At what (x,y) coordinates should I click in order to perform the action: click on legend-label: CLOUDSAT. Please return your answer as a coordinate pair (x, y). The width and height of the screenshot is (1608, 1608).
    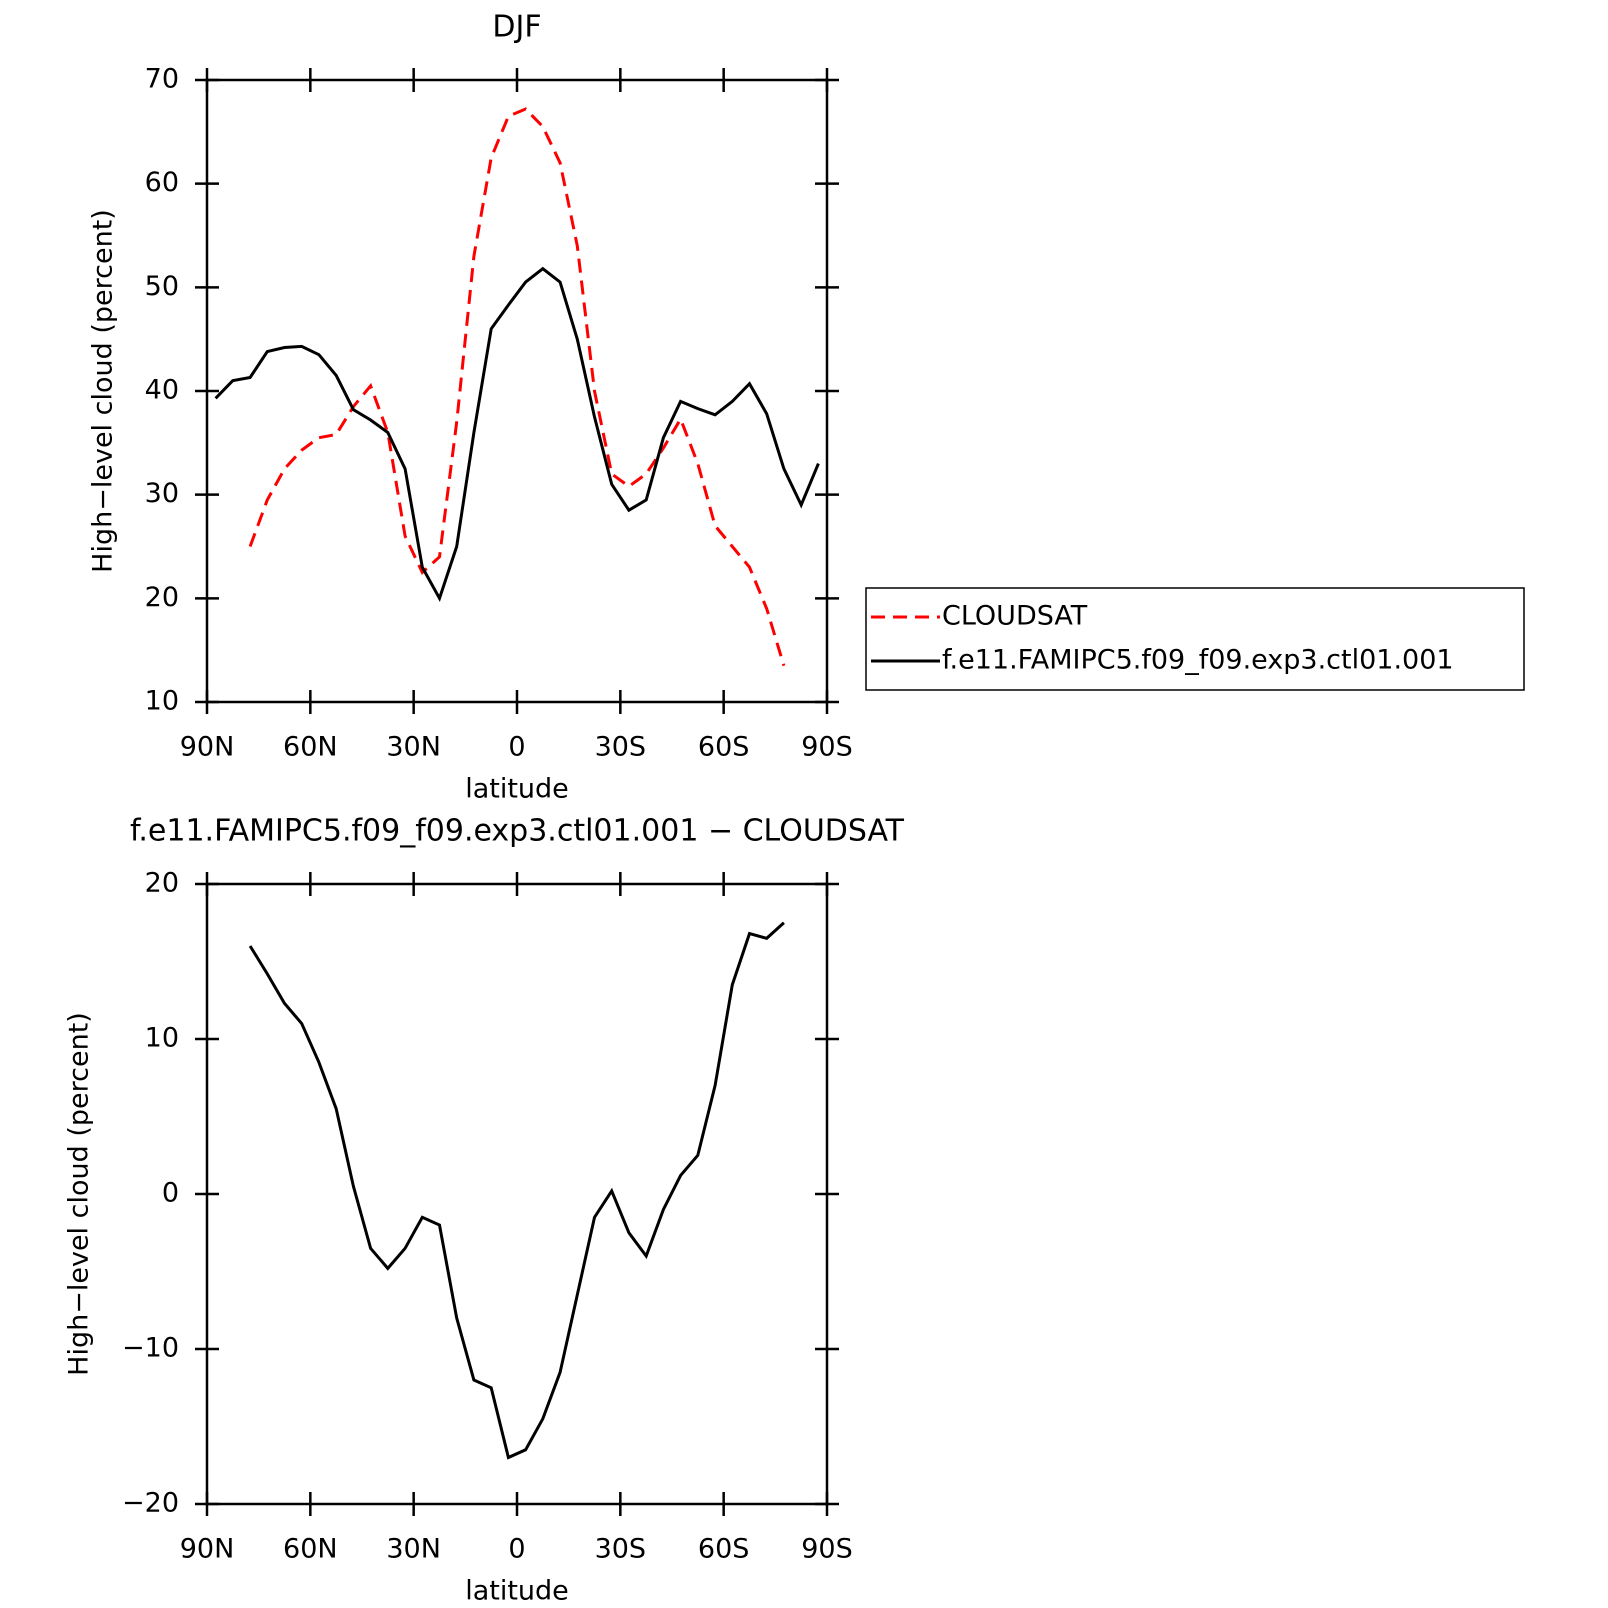
    Looking at the image, I should click on (1015, 616).